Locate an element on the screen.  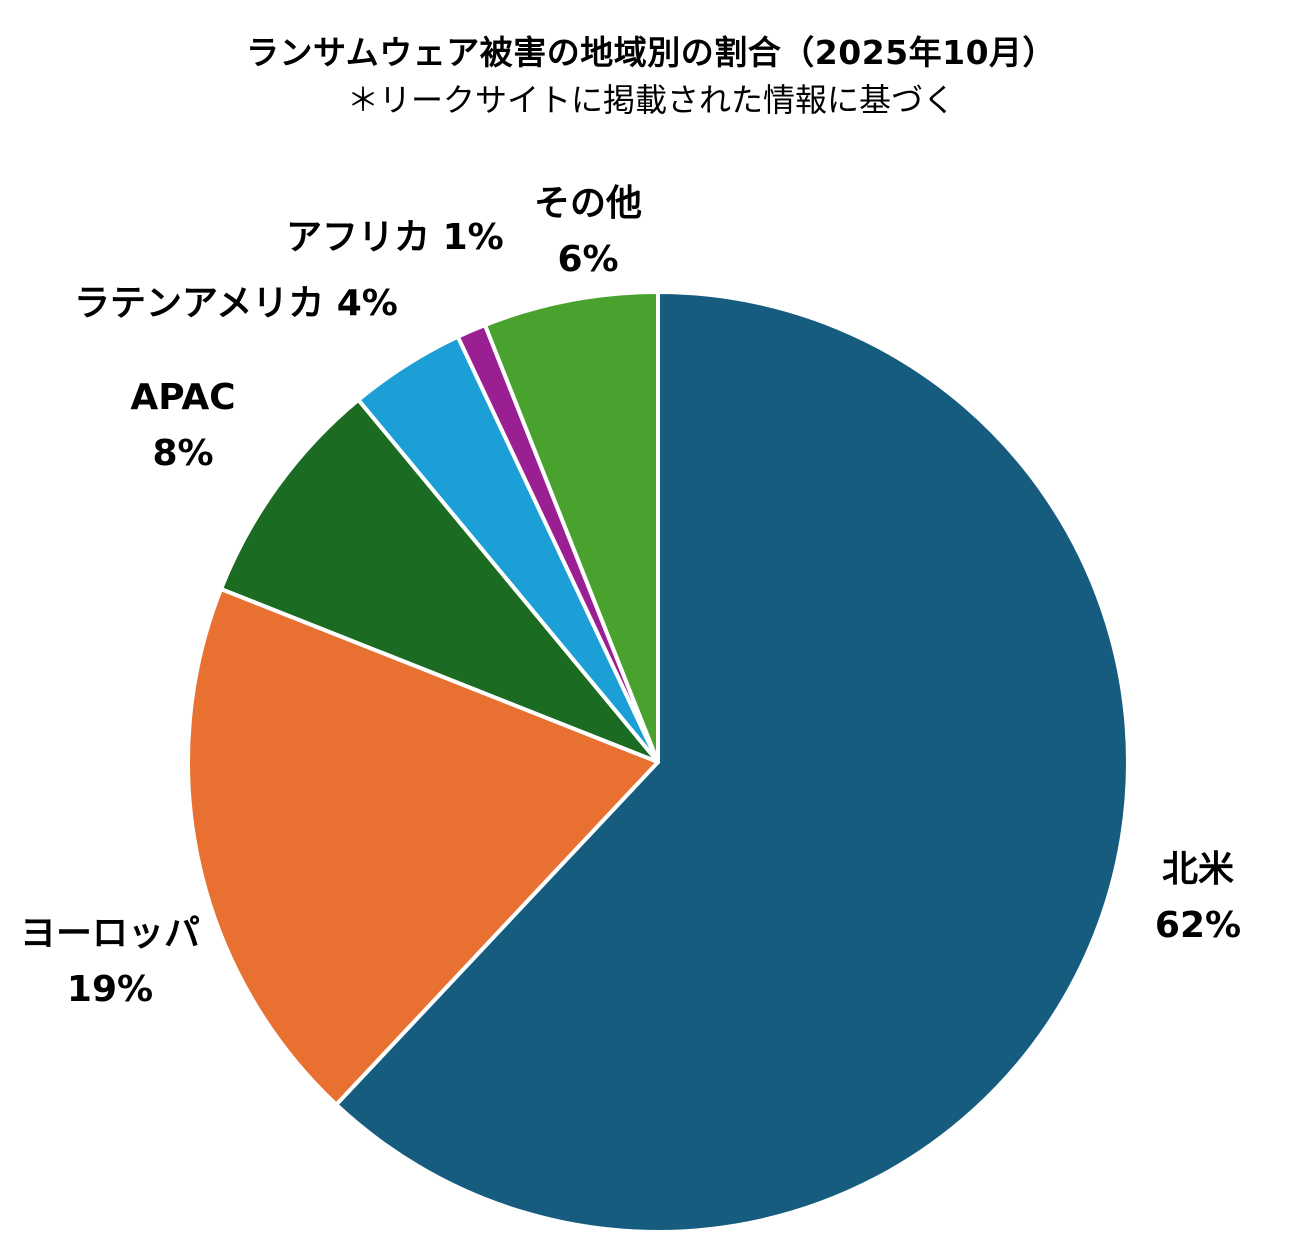
slice-label-latin-america: ラテンアメリカ 4% is located at coordinates (236, 304).